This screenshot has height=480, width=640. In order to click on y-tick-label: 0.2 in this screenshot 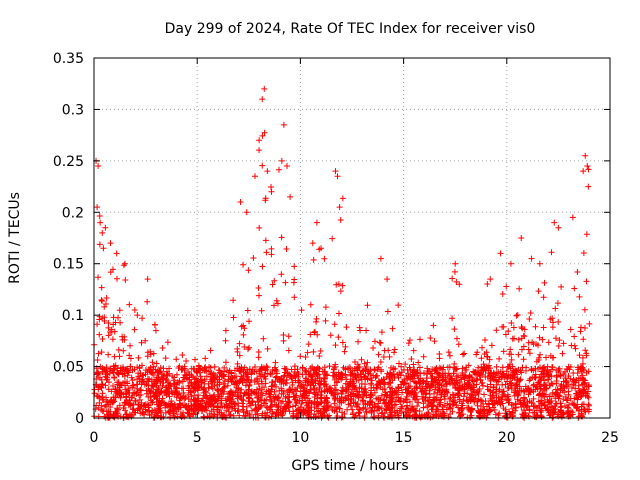, I will do `click(73, 213)`.